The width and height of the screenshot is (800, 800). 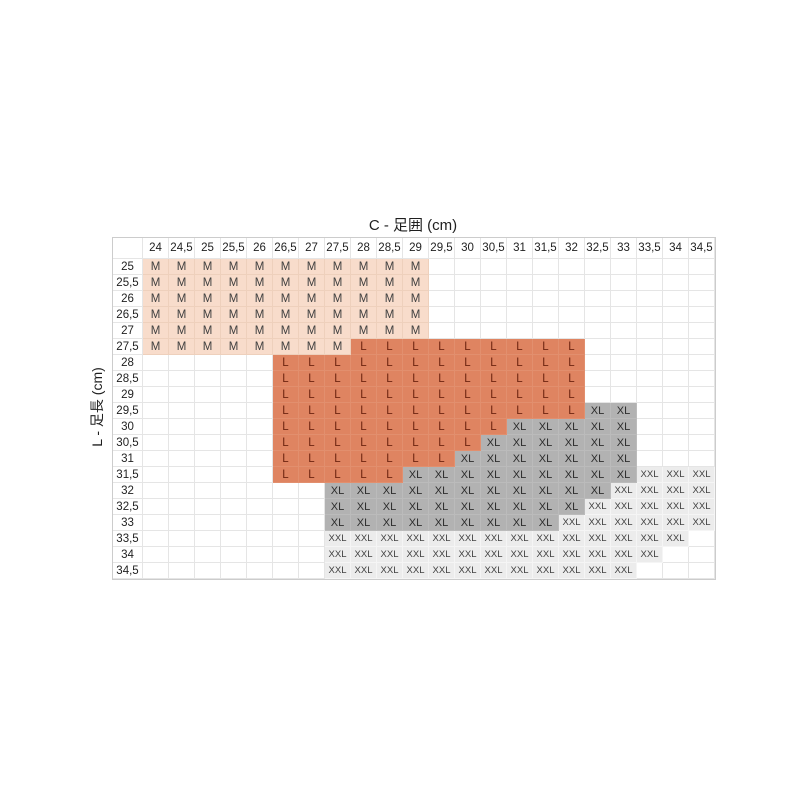 What do you see at coordinates (182, 248) in the screenshot?
I see `column-header: 24,5` at bounding box center [182, 248].